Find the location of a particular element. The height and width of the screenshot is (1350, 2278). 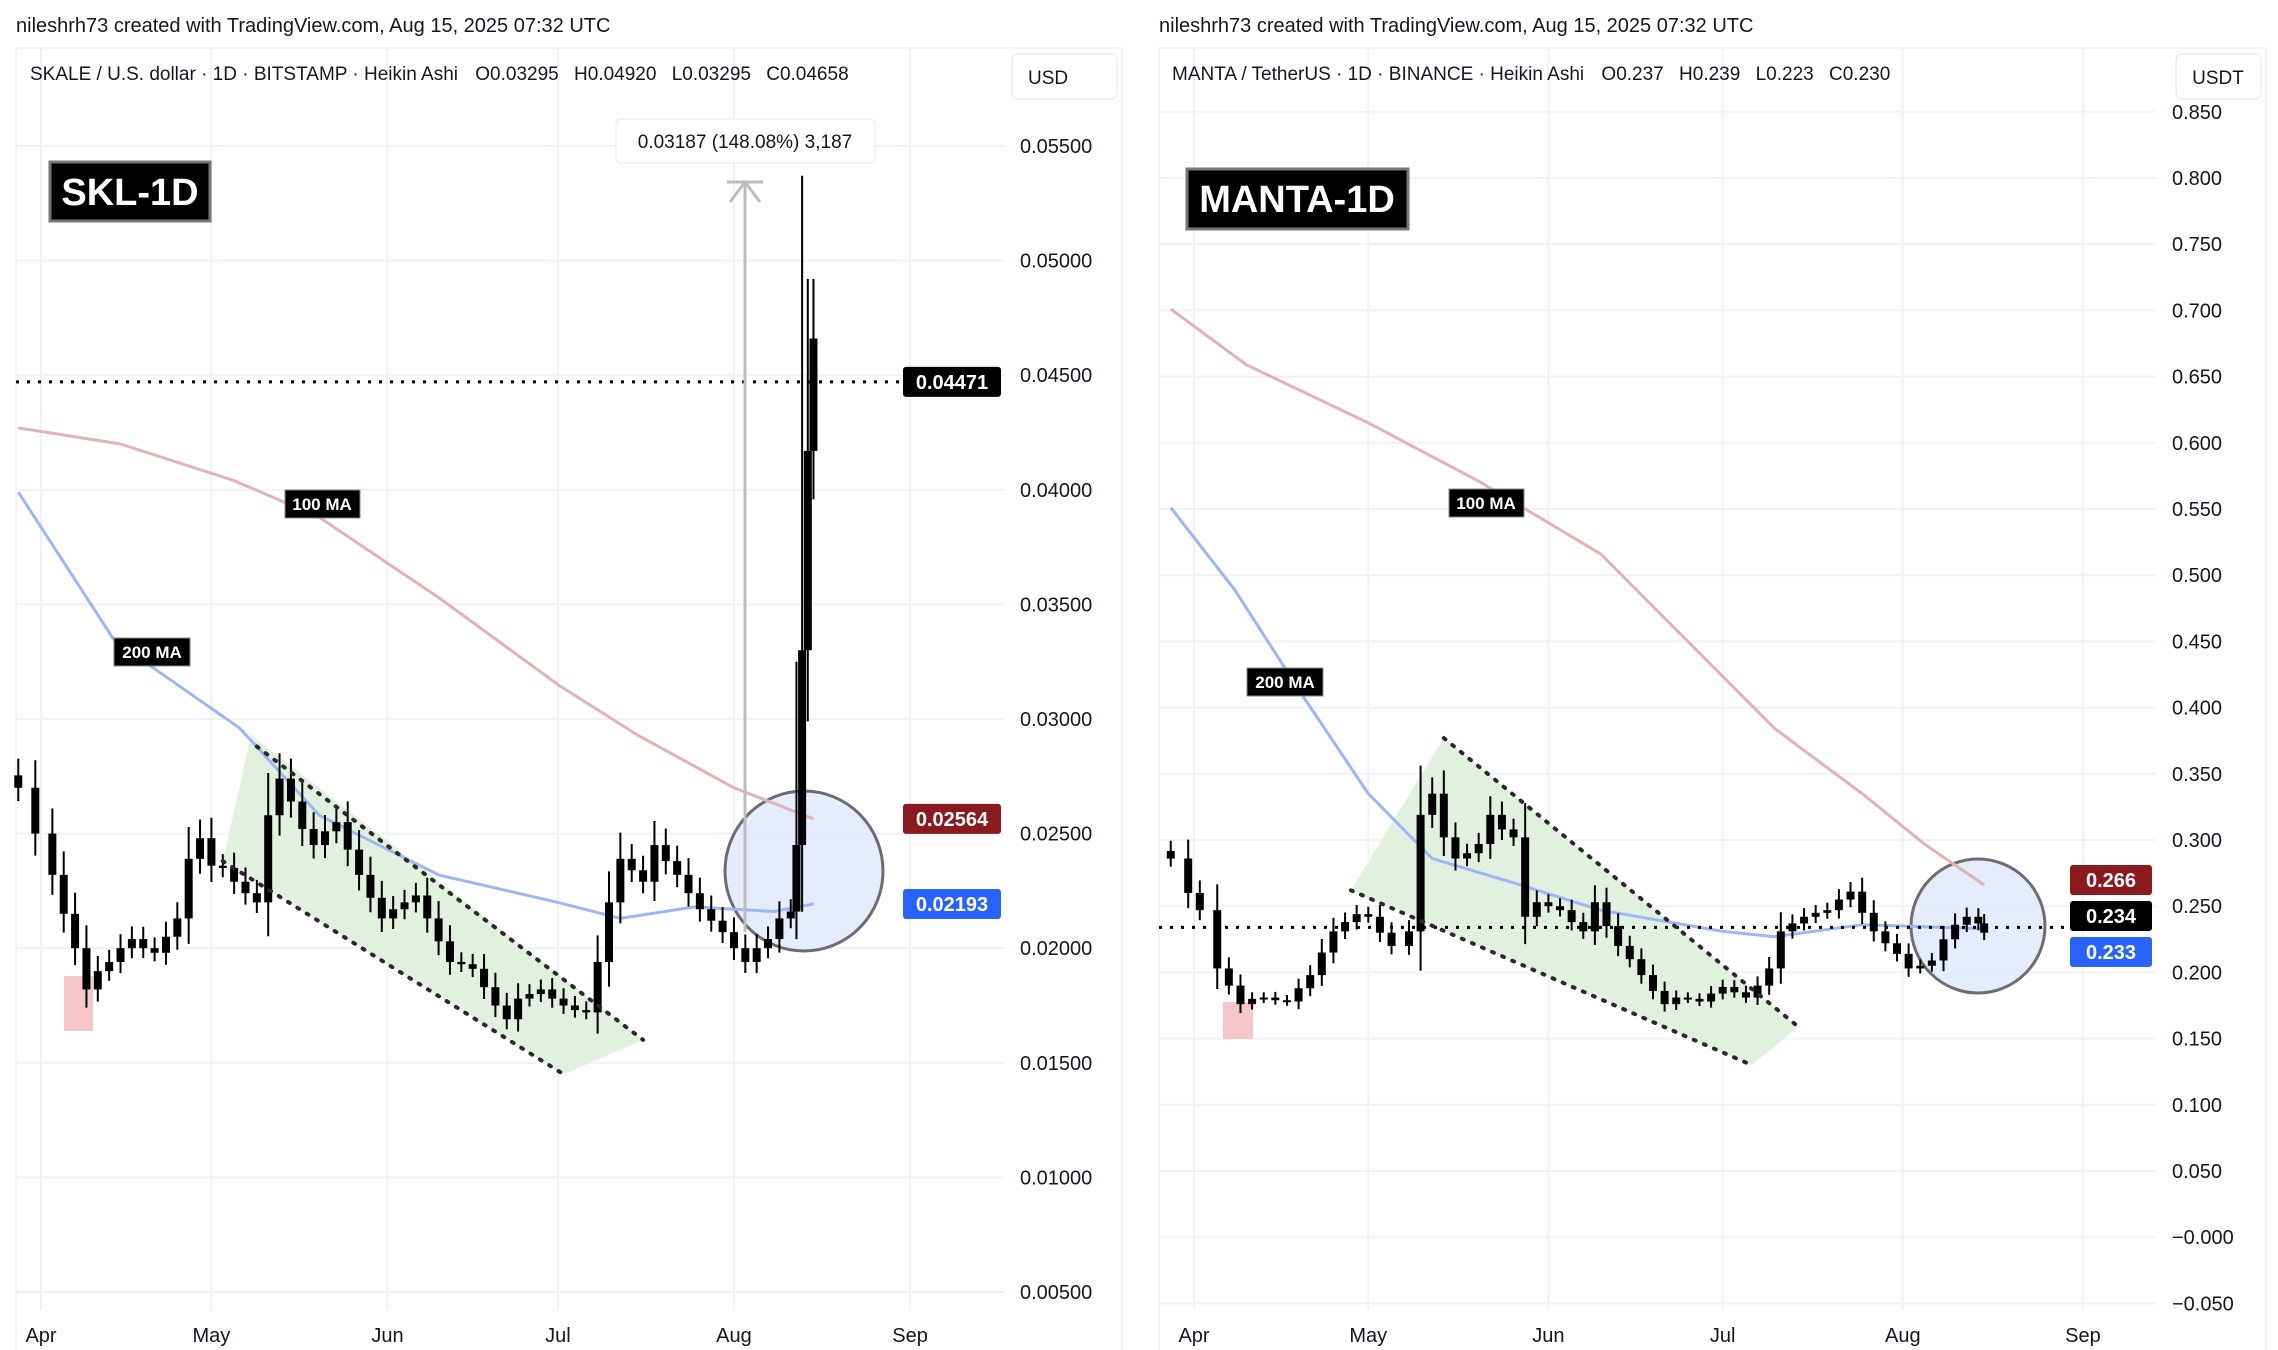

left-ma100-label: 100 MA is located at coordinates (322, 504).